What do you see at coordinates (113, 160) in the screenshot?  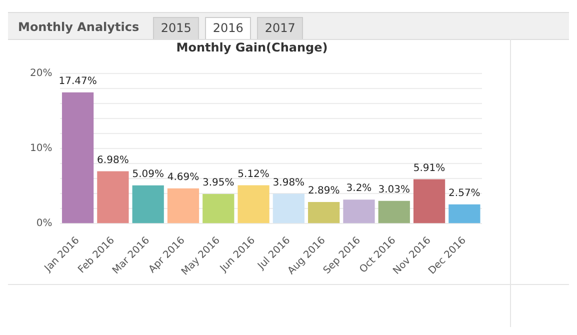 I see `data-label: 6.98%` at bounding box center [113, 160].